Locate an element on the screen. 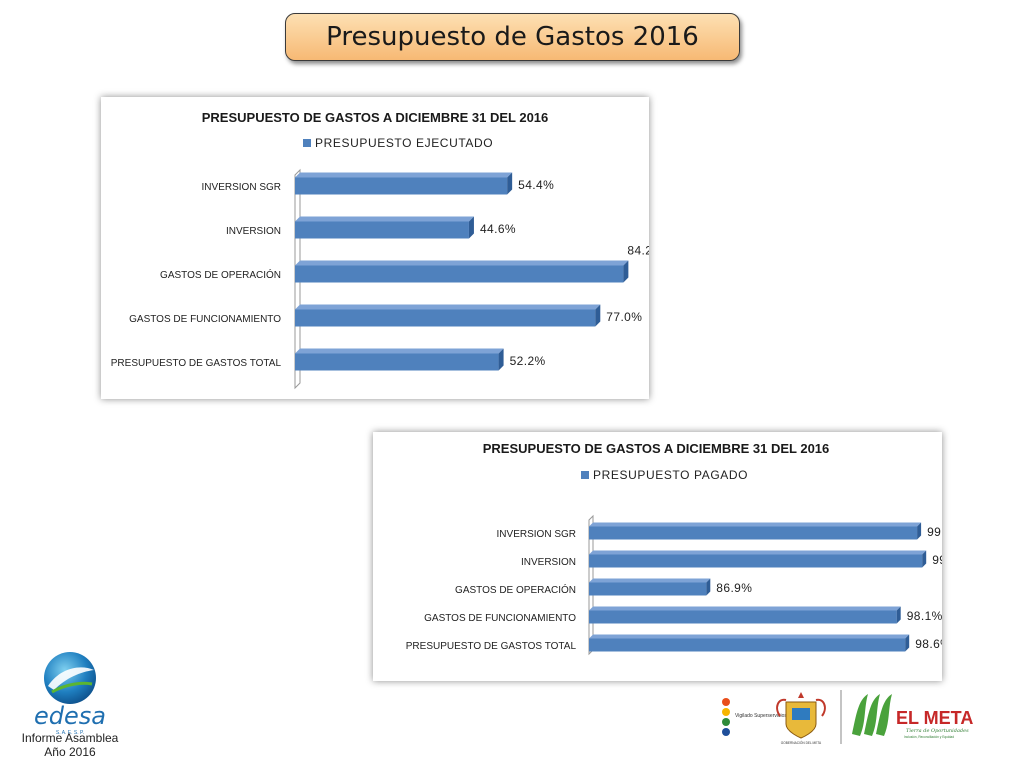  legend-label: PRESUPUESTO EJECUTADO is located at coordinates (404, 143).